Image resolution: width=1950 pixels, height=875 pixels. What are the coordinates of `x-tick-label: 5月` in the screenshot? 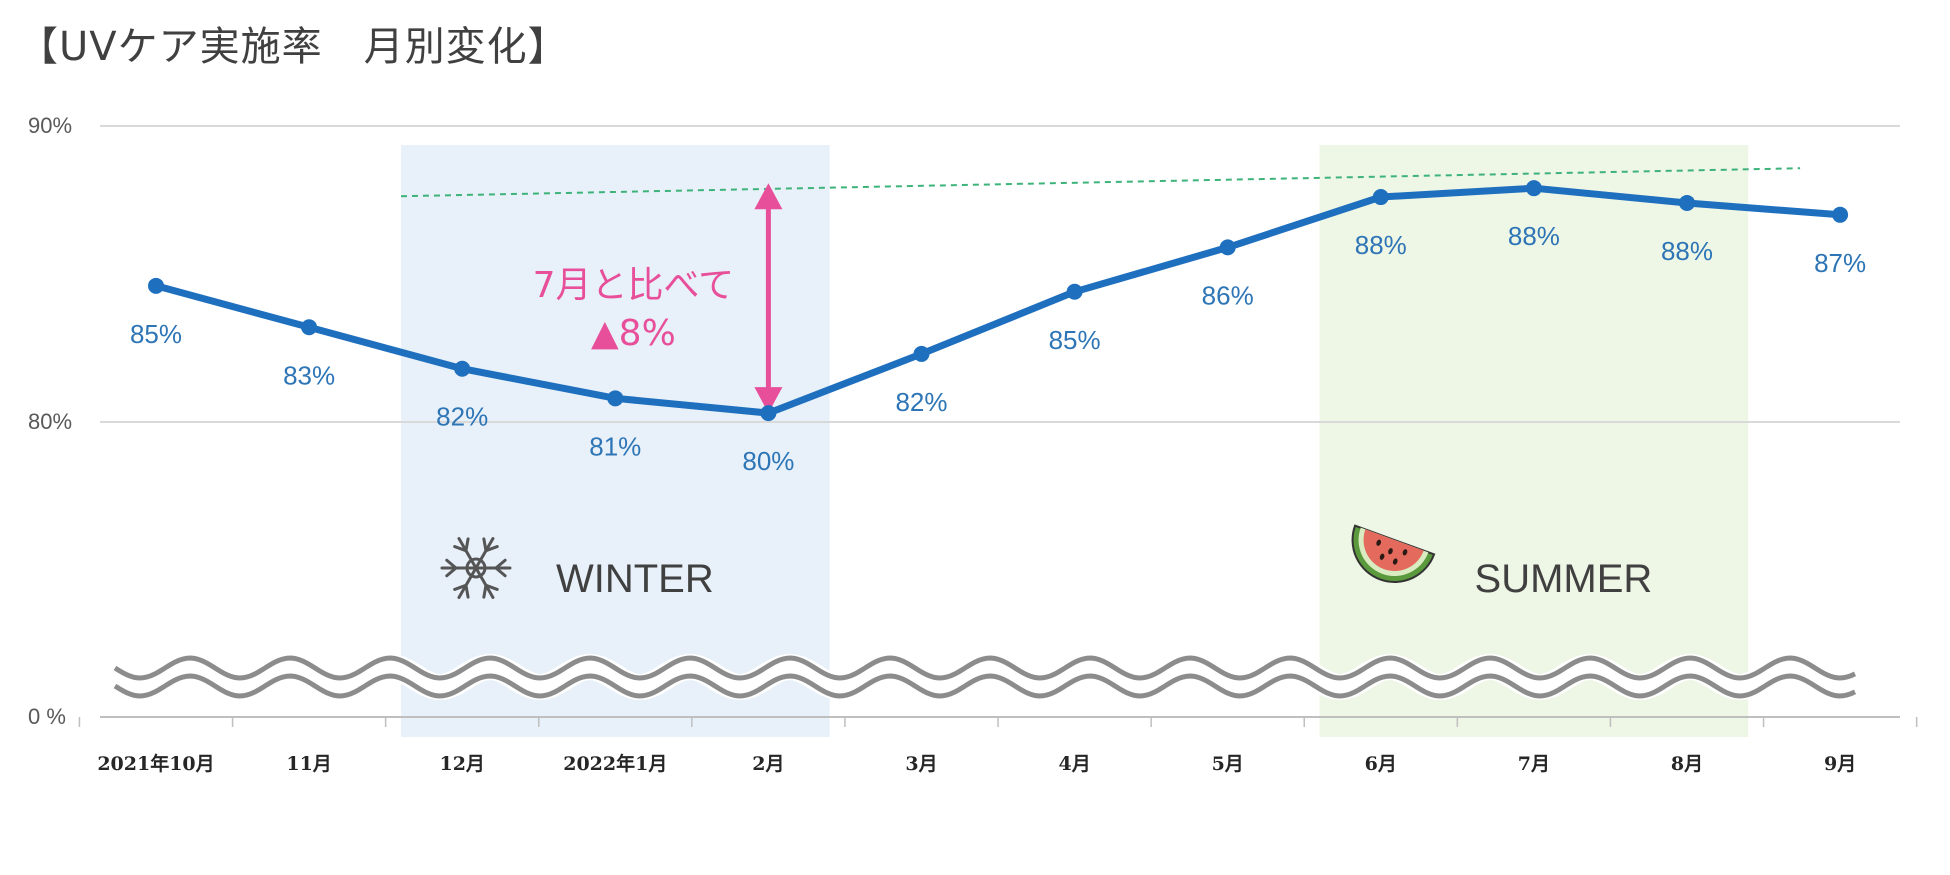 It's located at (1228, 764).